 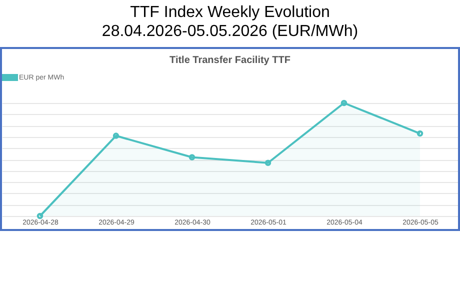 I want to click on chart-title: TTF Index Weekly Evolution 28.04.2026-05.05.2026 (EUR/MWh), so click(x=230, y=22).